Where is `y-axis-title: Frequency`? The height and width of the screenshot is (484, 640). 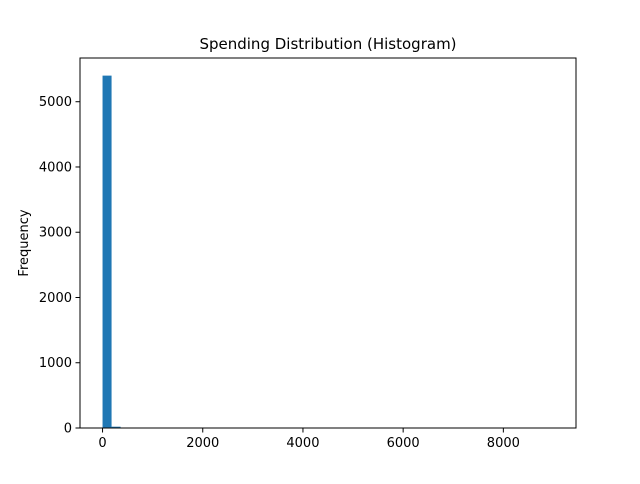 y-axis-title: Frequency is located at coordinates (24, 242).